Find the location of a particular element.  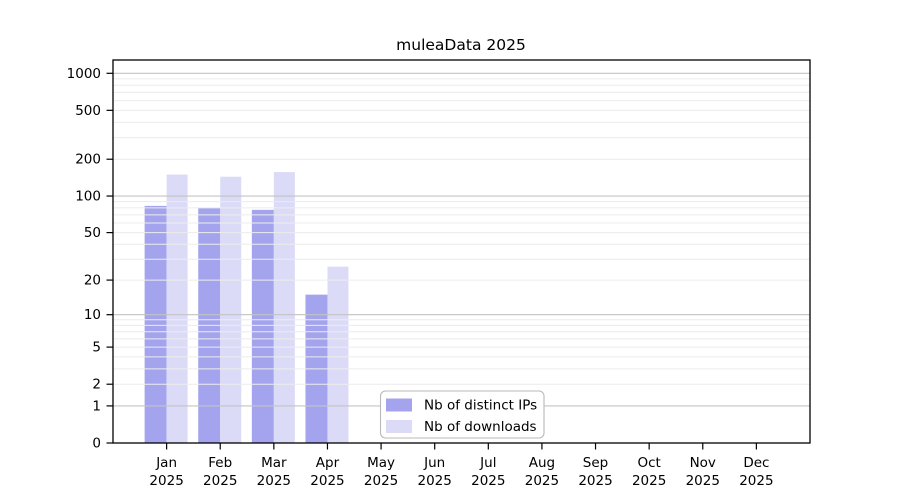

bar-distinct-ips-mar is located at coordinates (262, 326).